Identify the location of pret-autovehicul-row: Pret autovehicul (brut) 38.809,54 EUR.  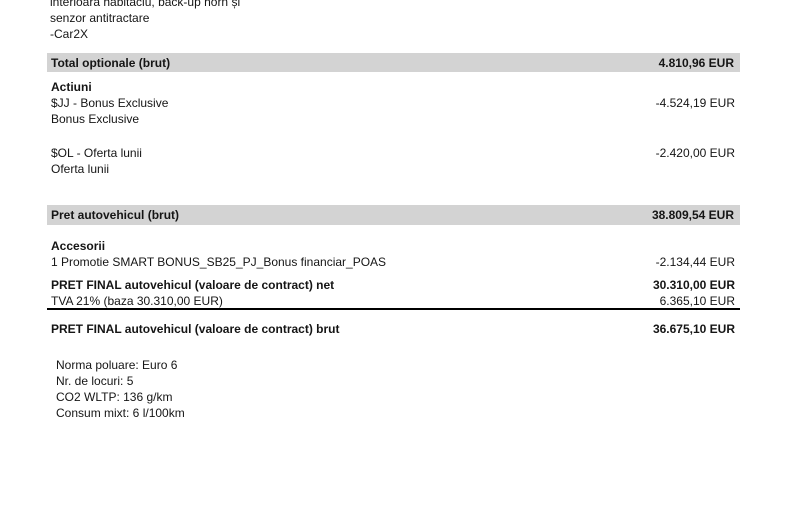
(393, 215).